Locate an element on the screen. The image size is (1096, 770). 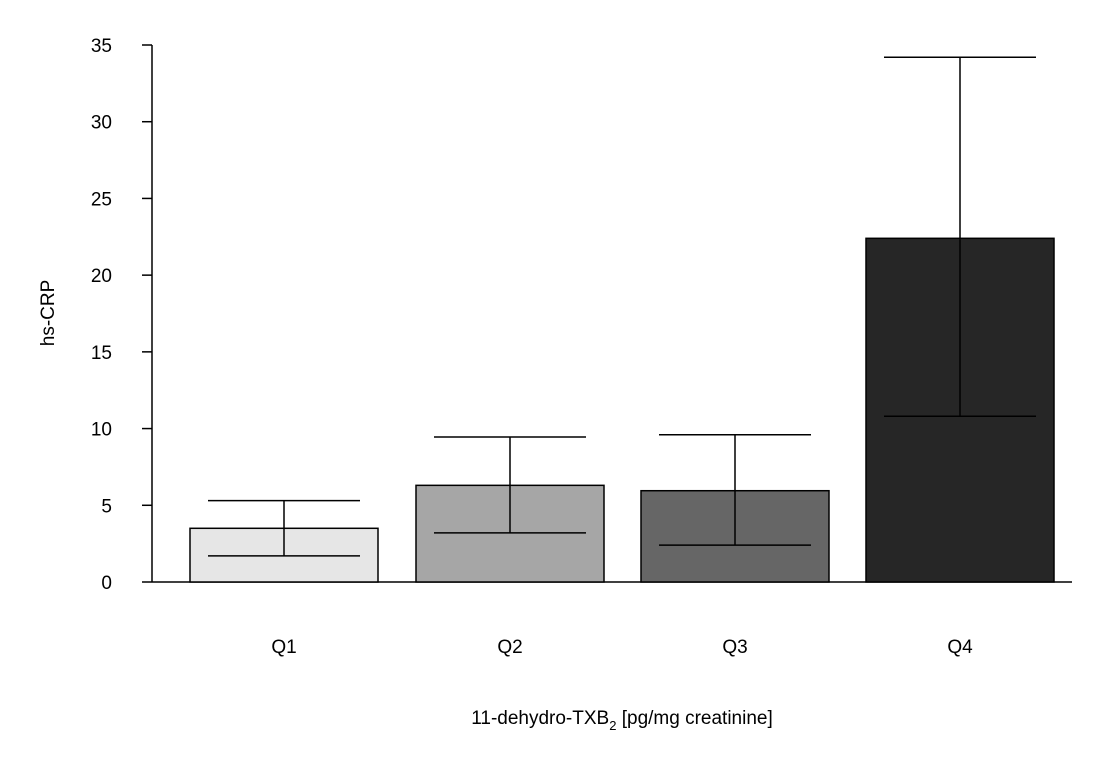
y-axis: 0 5 10 15 20 25 30 35 is located at coordinates (122, 315).